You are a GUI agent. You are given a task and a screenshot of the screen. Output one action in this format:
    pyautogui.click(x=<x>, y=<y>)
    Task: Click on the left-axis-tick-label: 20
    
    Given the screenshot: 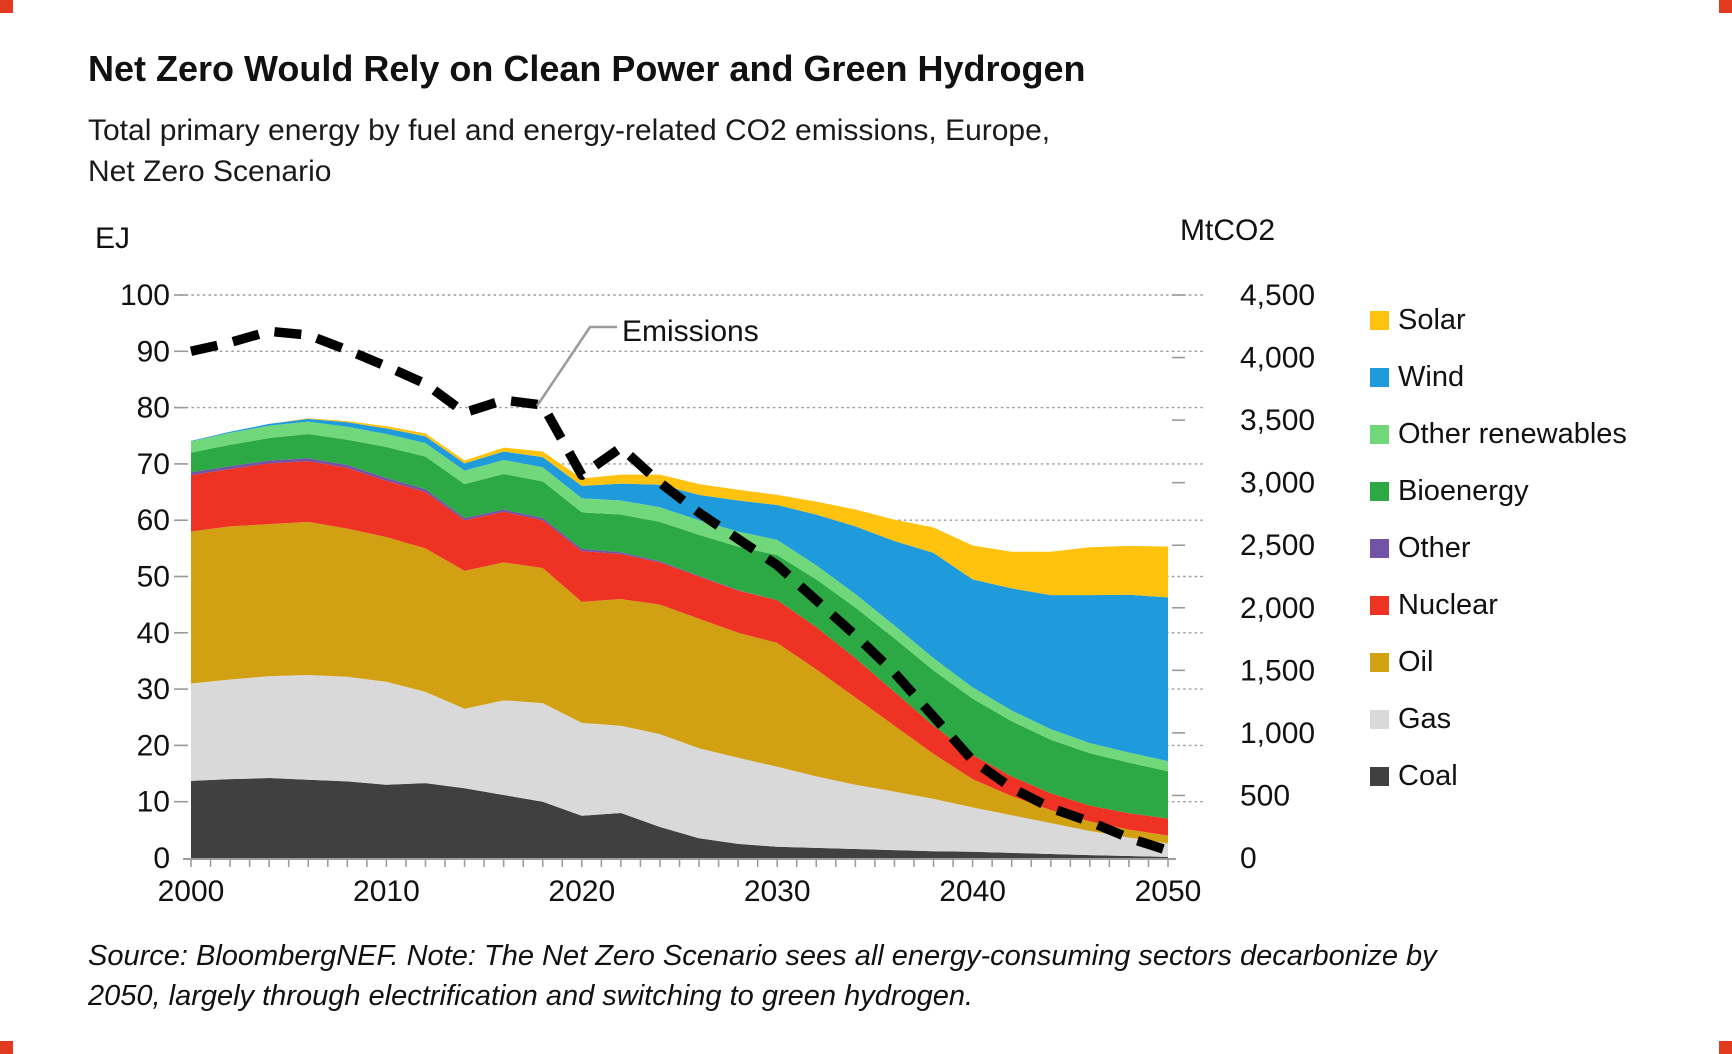 What is the action you would take?
    pyautogui.click(x=153, y=745)
    